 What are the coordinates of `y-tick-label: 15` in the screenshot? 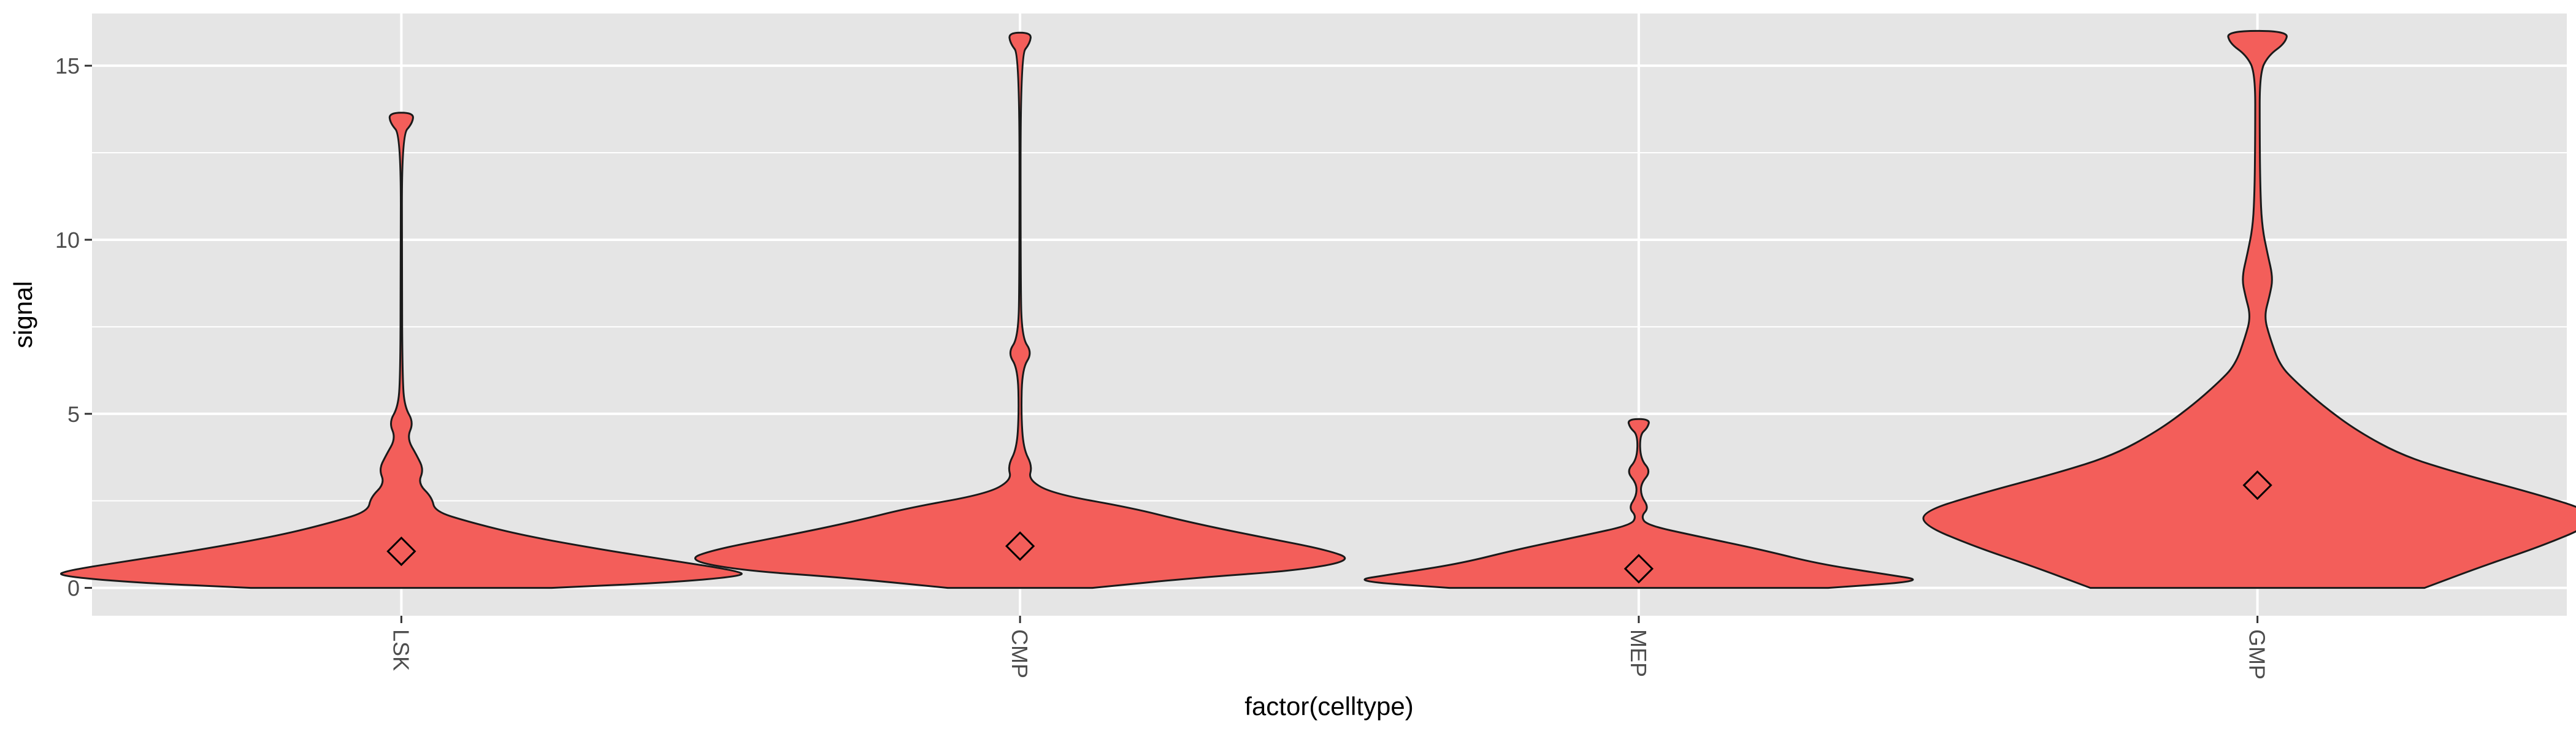 It's located at (67, 66).